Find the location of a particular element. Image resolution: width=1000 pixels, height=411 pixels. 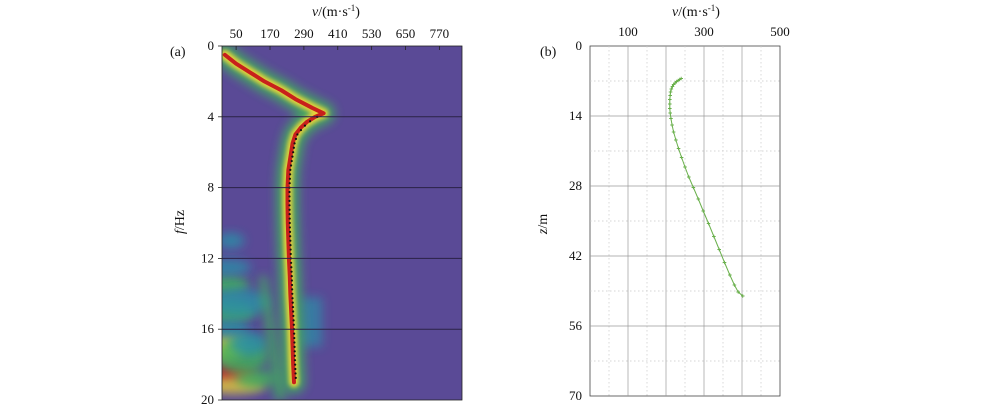

panel-b-x-ticks: 100 300 500 is located at coordinates (704, 31).